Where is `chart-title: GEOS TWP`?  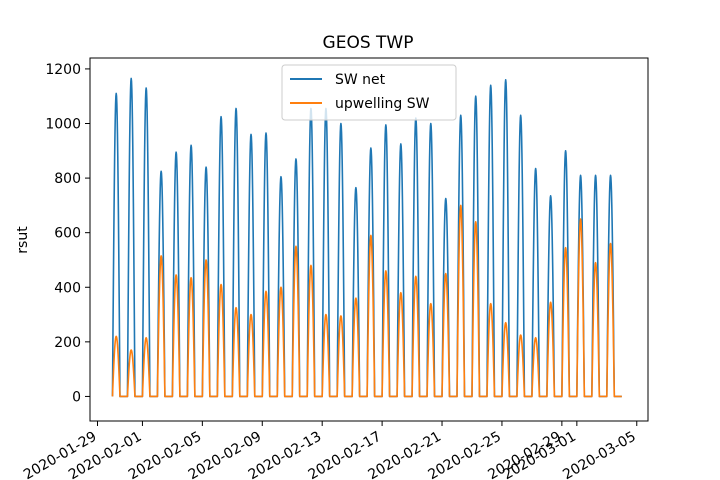
chart-title: GEOS TWP is located at coordinates (368, 43).